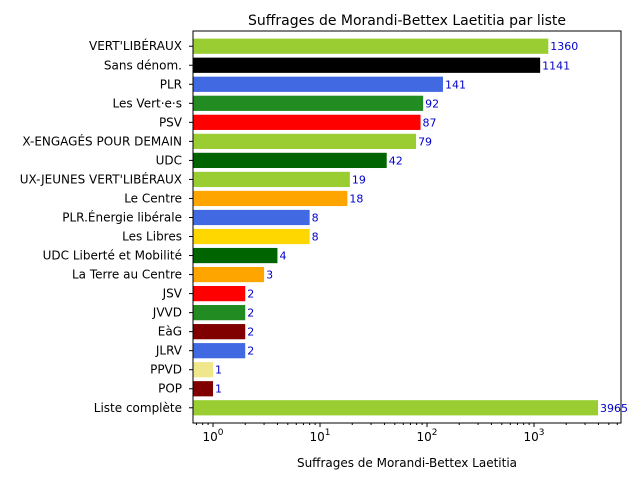  I want to click on category-label: PPVD, so click(166, 370).